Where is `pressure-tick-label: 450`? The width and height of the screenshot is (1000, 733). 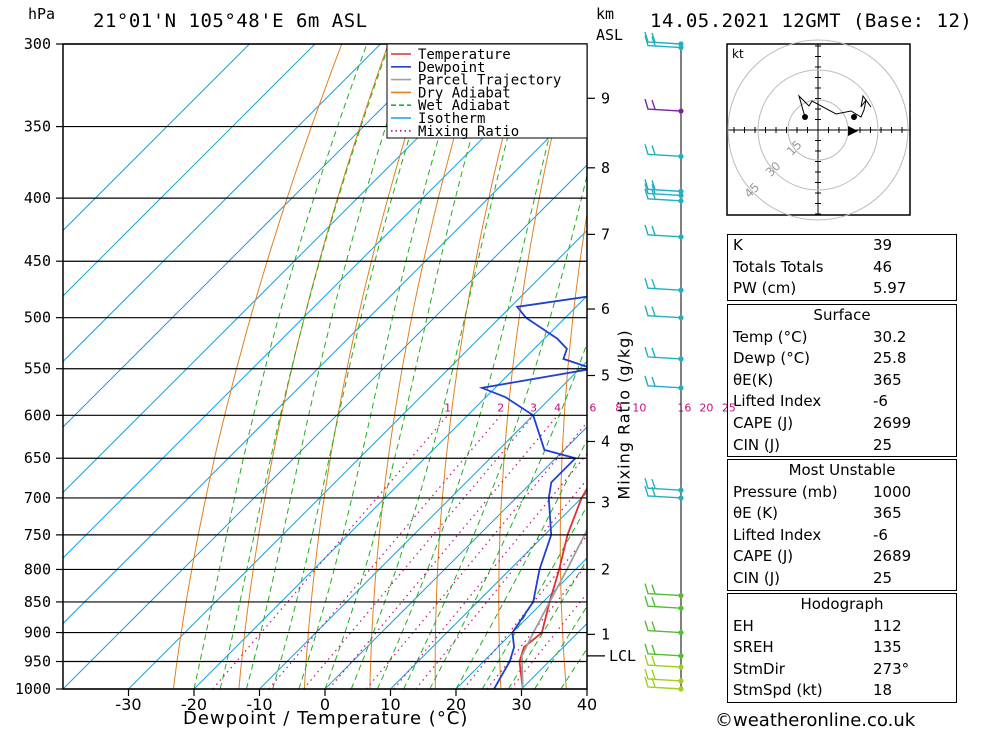
pressure-tick-label: 450 is located at coordinates (37, 261).